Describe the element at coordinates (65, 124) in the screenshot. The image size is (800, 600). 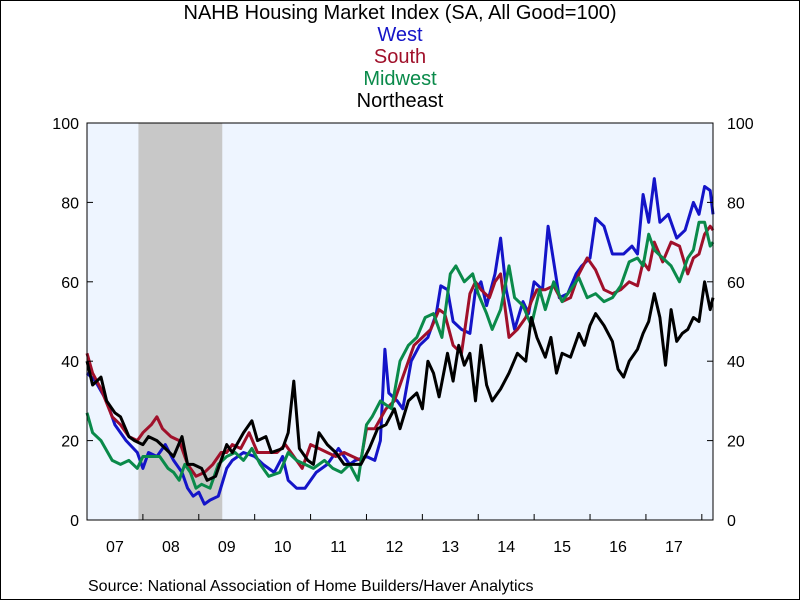
I see `y-tick-label-left: 100` at that location.